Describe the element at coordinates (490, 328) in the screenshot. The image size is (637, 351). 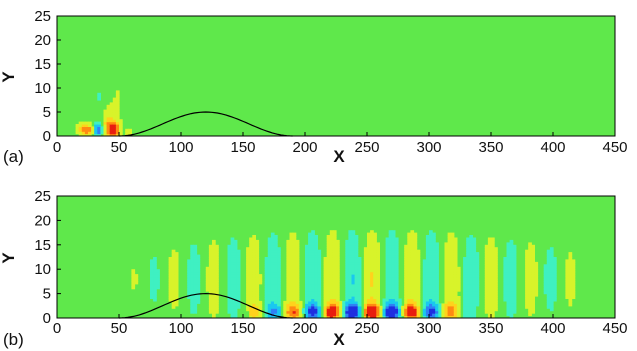
I see `x-tick-label: 350` at that location.